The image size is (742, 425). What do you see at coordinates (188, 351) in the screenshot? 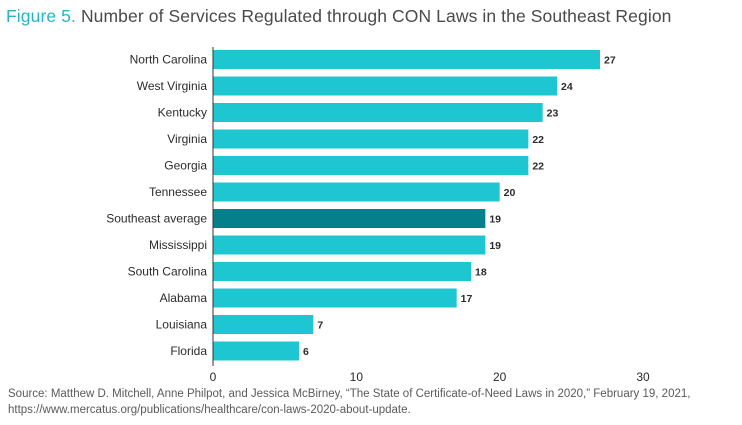
I see `category-label: Florida` at bounding box center [188, 351].